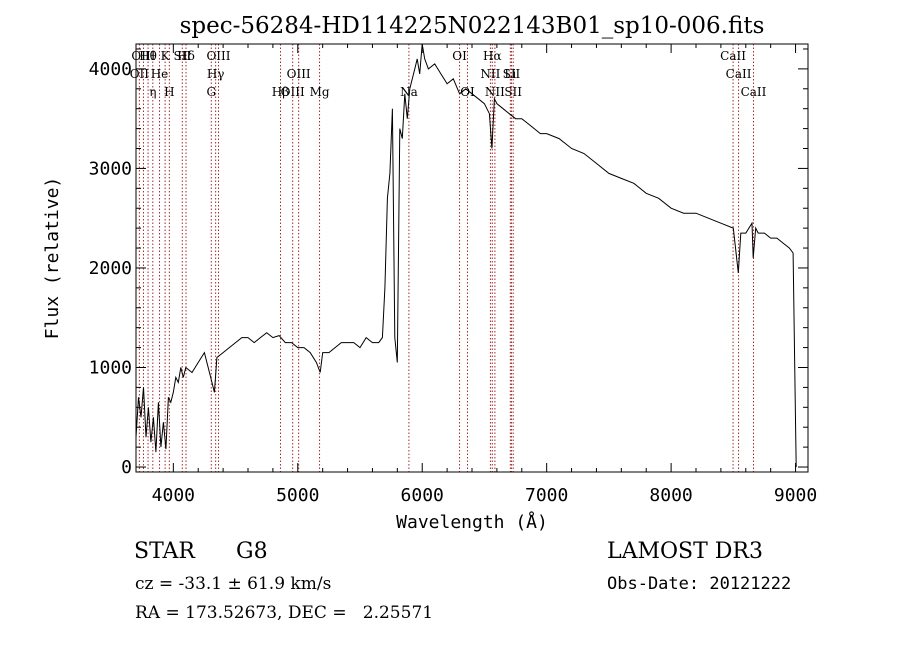 This screenshot has height=649, width=900. Describe the element at coordinates (280, 92) in the screenshot. I see `marker-label: Hβ` at that location.